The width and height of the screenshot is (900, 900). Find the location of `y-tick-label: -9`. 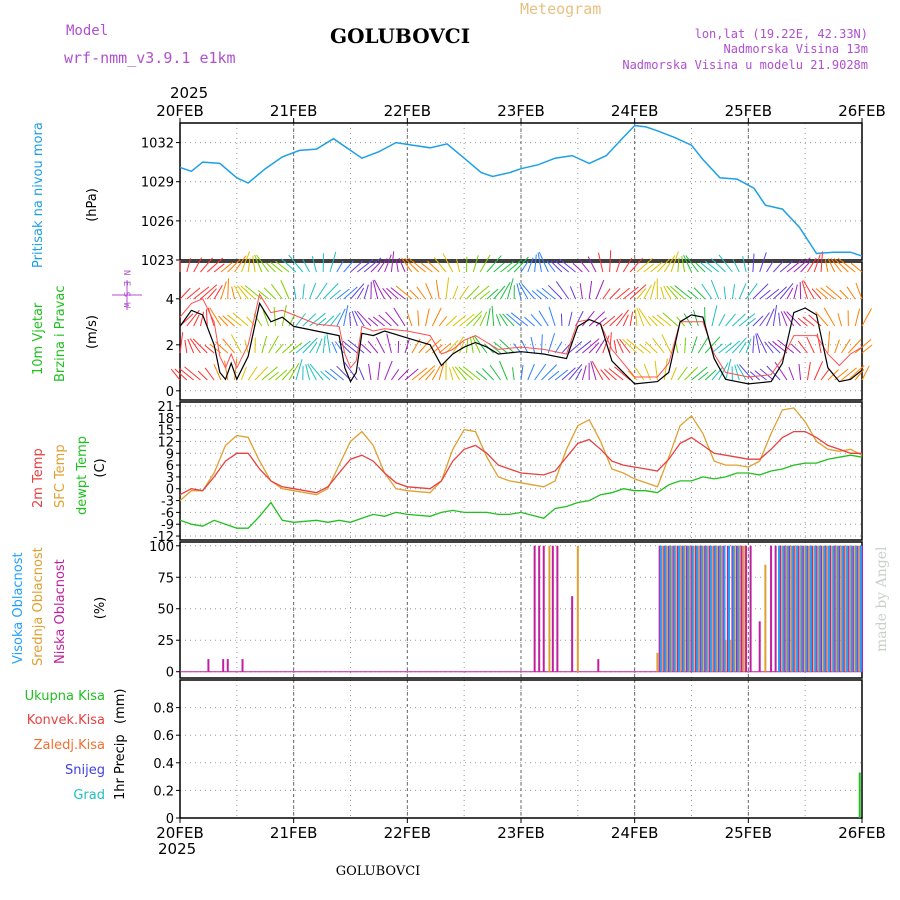

y-tick-label: -9 is located at coordinates (167, 525).